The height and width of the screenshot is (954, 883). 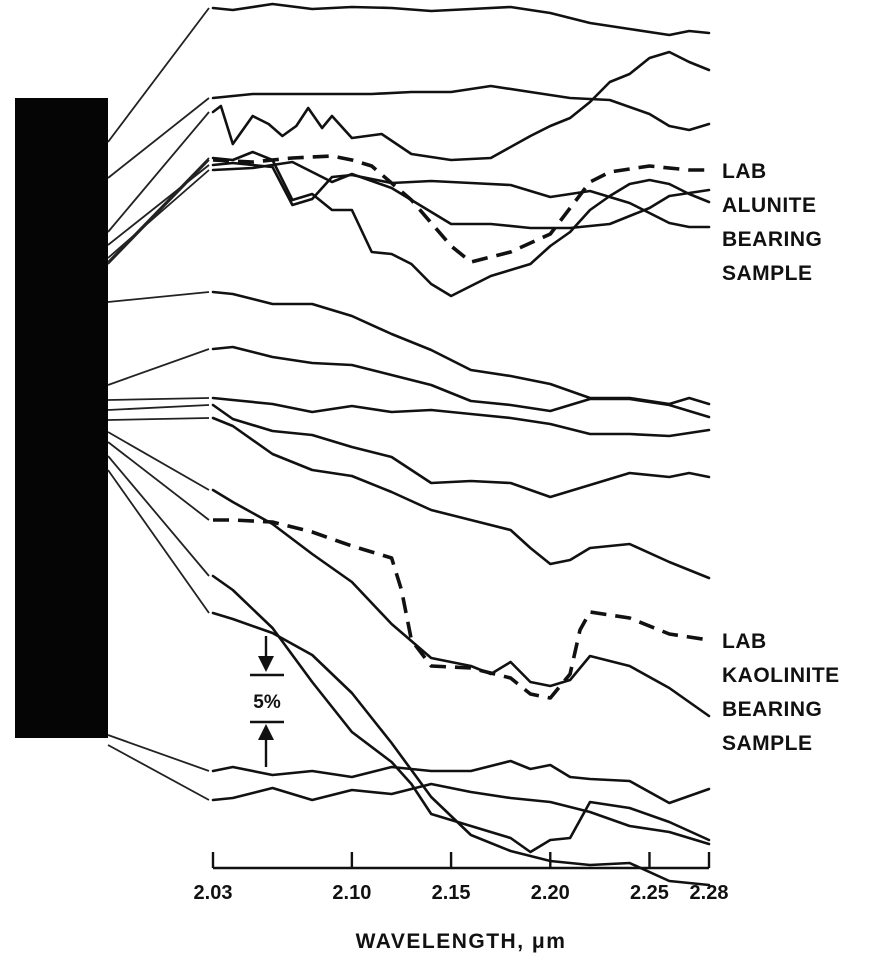 What do you see at coordinates (451, 893) in the screenshot?
I see `x-tick-label: 2.15` at bounding box center [451, 893].